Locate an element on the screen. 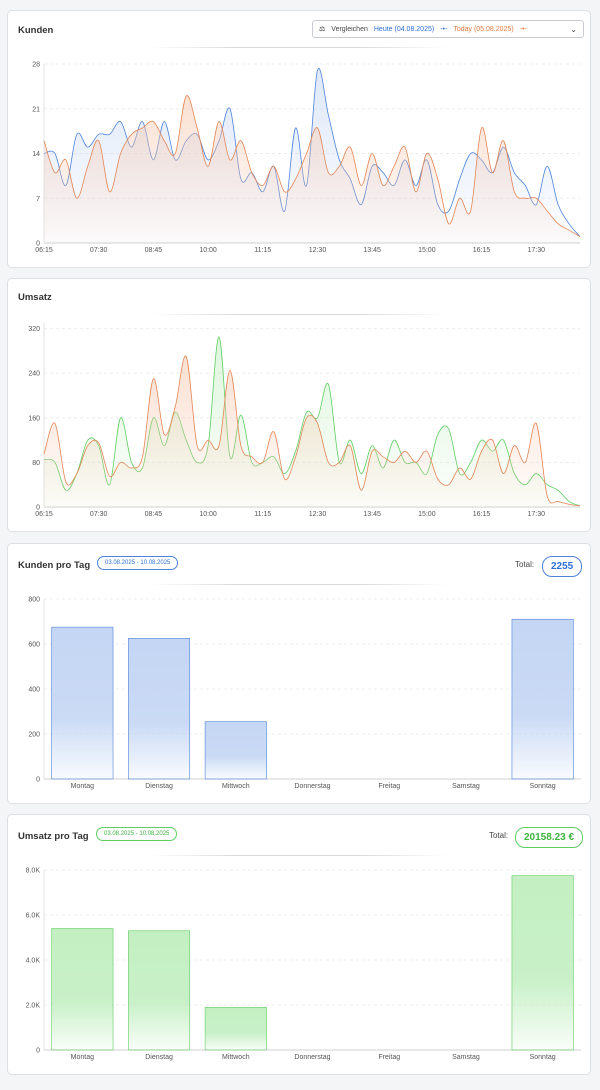 The width and height of the screenshot is (600, 1090). umsatz-pro-tag-title: Umsatz pro Tag is located at coordinates (53, 836).